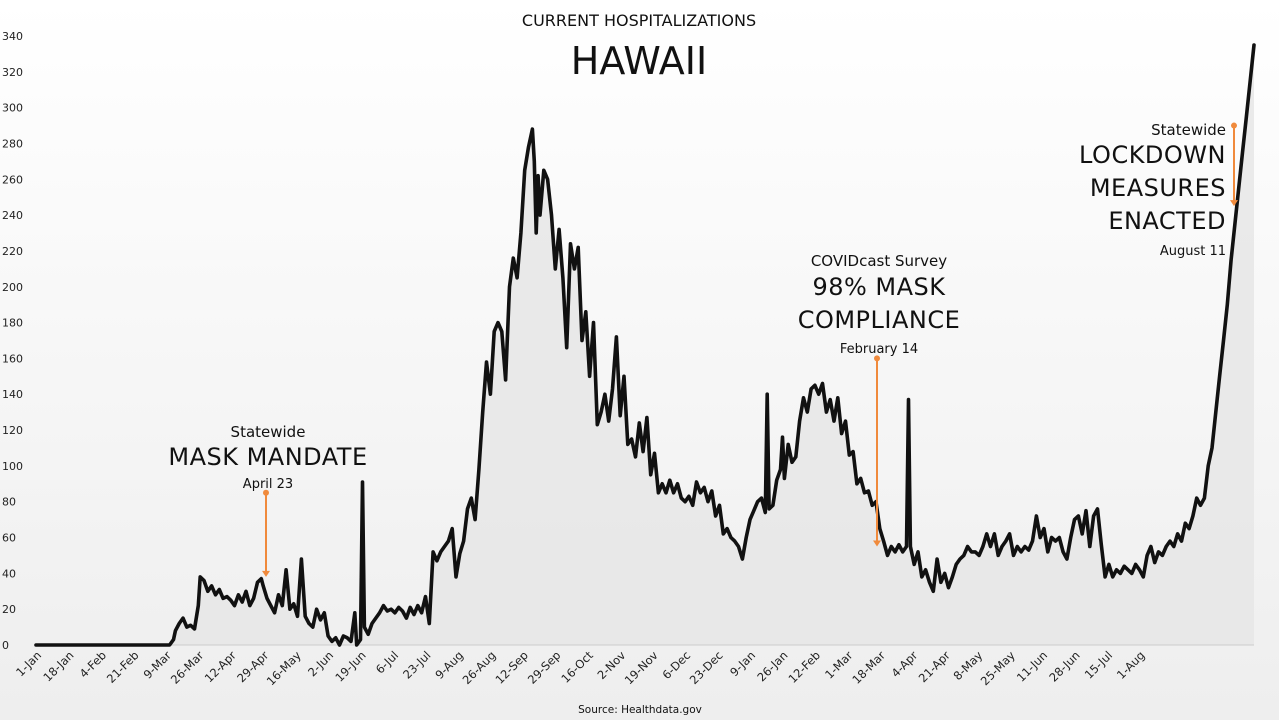  I want to click on y-tick-label: 280, so click(12, 143).